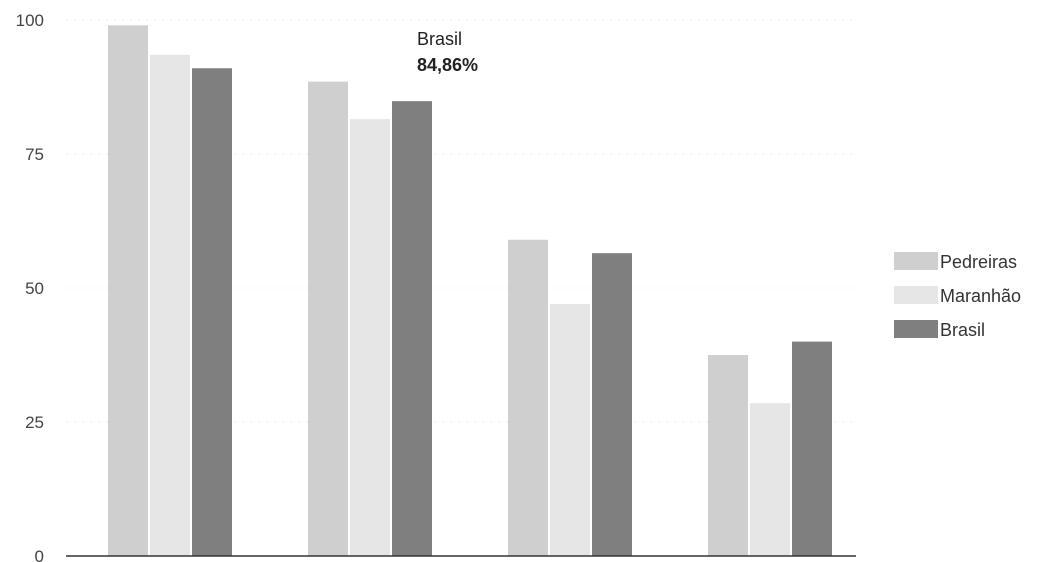 This screenshot has width=1050, height=562. I want to click on tooltip-series-name: Brasil, so click(439, 39).